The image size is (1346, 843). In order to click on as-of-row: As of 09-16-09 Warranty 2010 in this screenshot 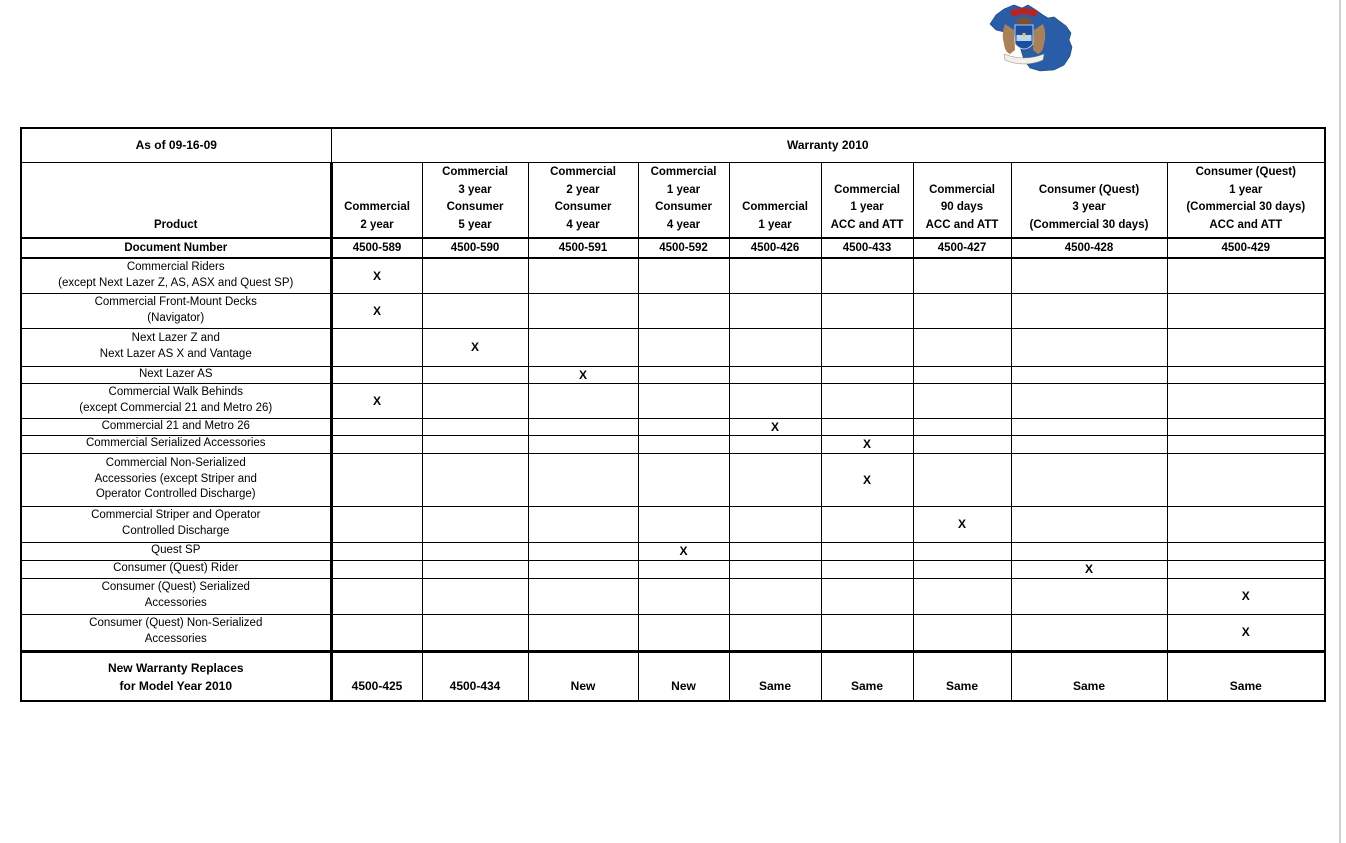, I will do `click(673, 145)`.